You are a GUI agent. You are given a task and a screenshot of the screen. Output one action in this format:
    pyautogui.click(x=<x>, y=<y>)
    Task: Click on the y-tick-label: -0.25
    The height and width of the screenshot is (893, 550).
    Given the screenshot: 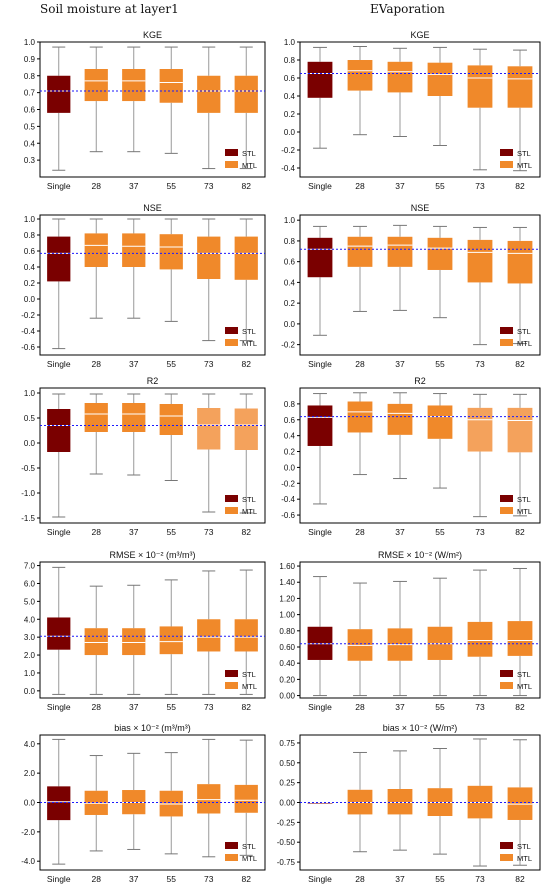 What is the action you would take?
    pyautogui.click(x=286, y=822)
    